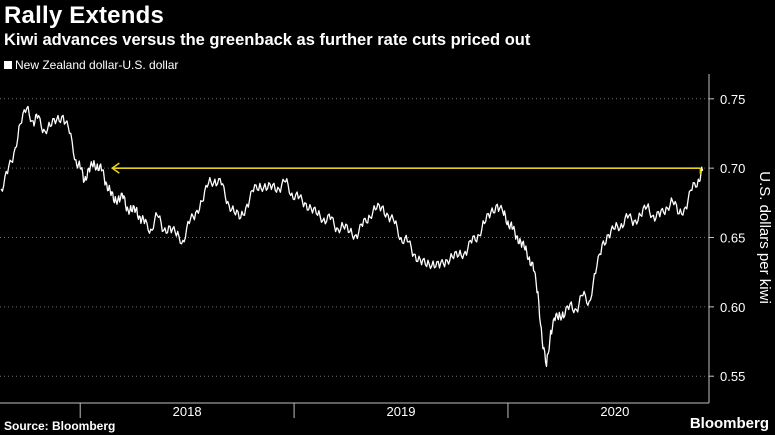 The height and width of the screenshot is (435, 775). I want to click on source-note: Source: Bloomberg, so click(60, 426).